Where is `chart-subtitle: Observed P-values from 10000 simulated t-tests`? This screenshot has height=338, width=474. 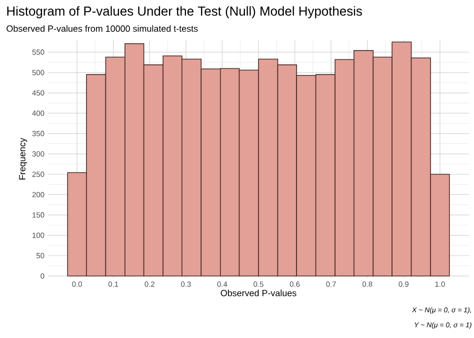
chart-subtitle: Observed P-values from 10000 simulated t-tests is located at coordinates (102, 28).